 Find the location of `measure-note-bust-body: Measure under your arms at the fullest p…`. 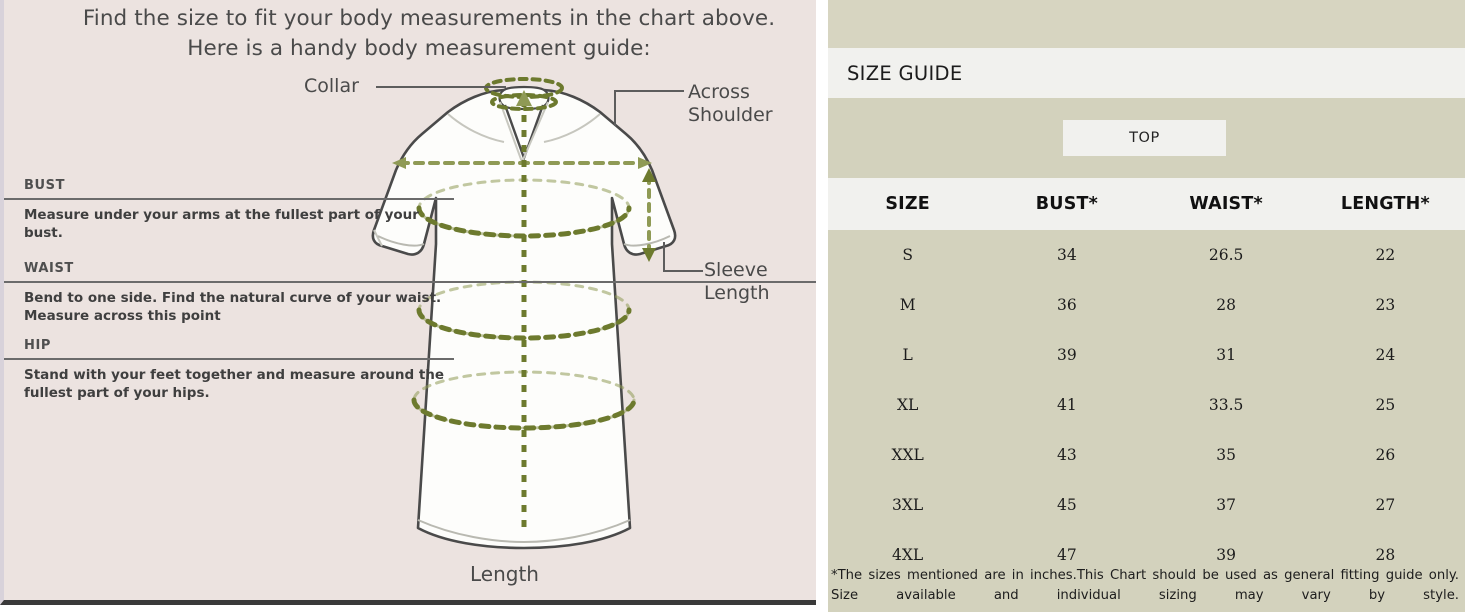

measure-note-bust-body: Measure under your arms at the fullest p… is located at coordinates (221, 224).